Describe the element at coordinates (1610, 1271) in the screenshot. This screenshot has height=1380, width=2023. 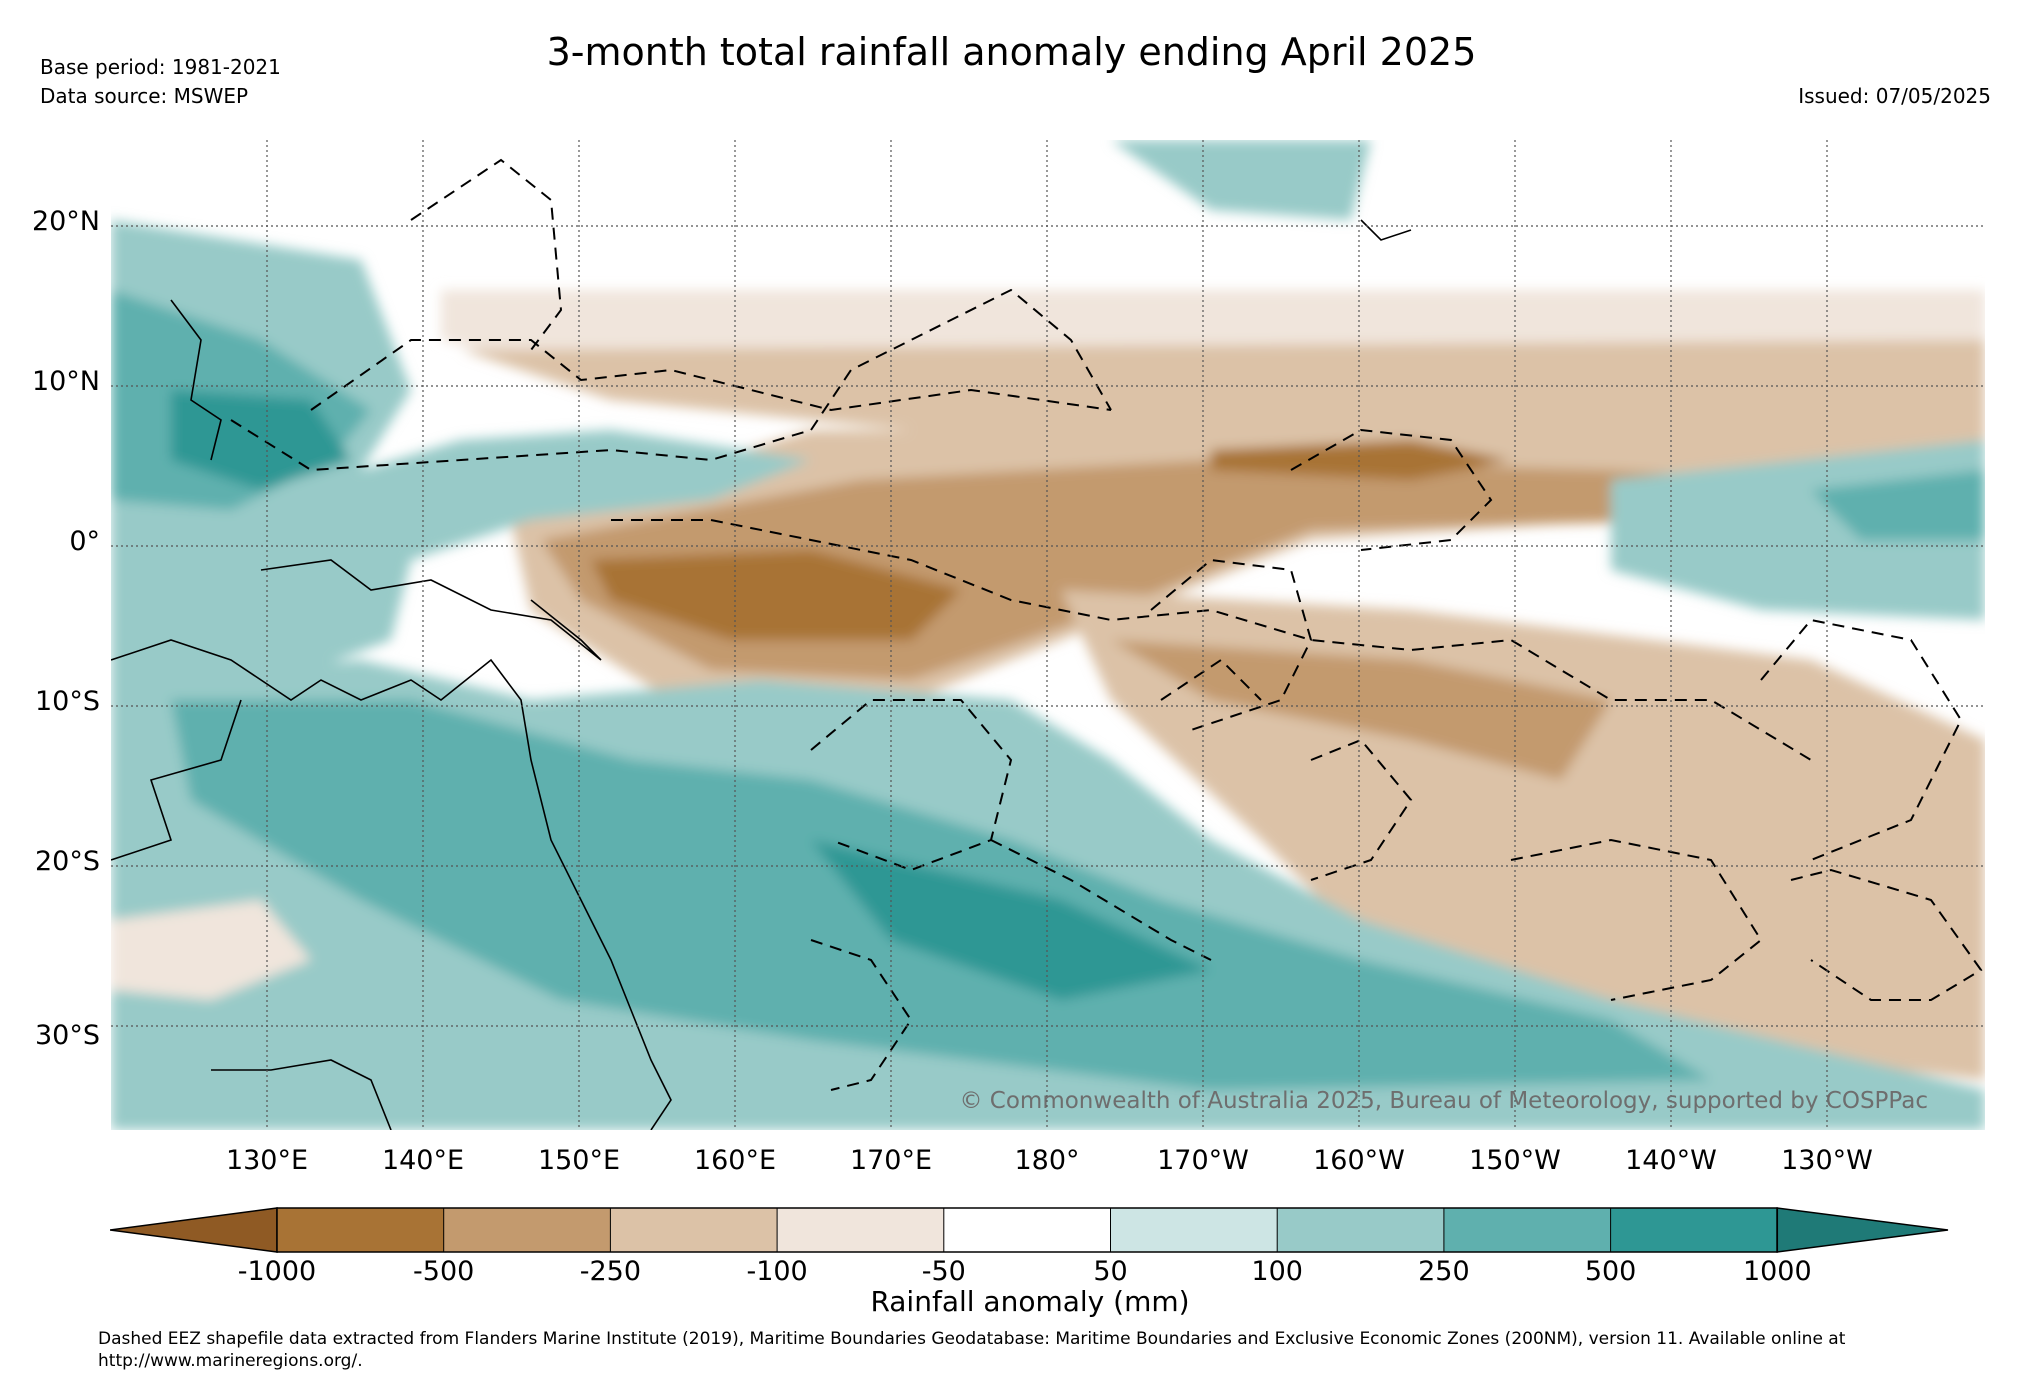
I see `colorbar-tick-label: 500` at that location.